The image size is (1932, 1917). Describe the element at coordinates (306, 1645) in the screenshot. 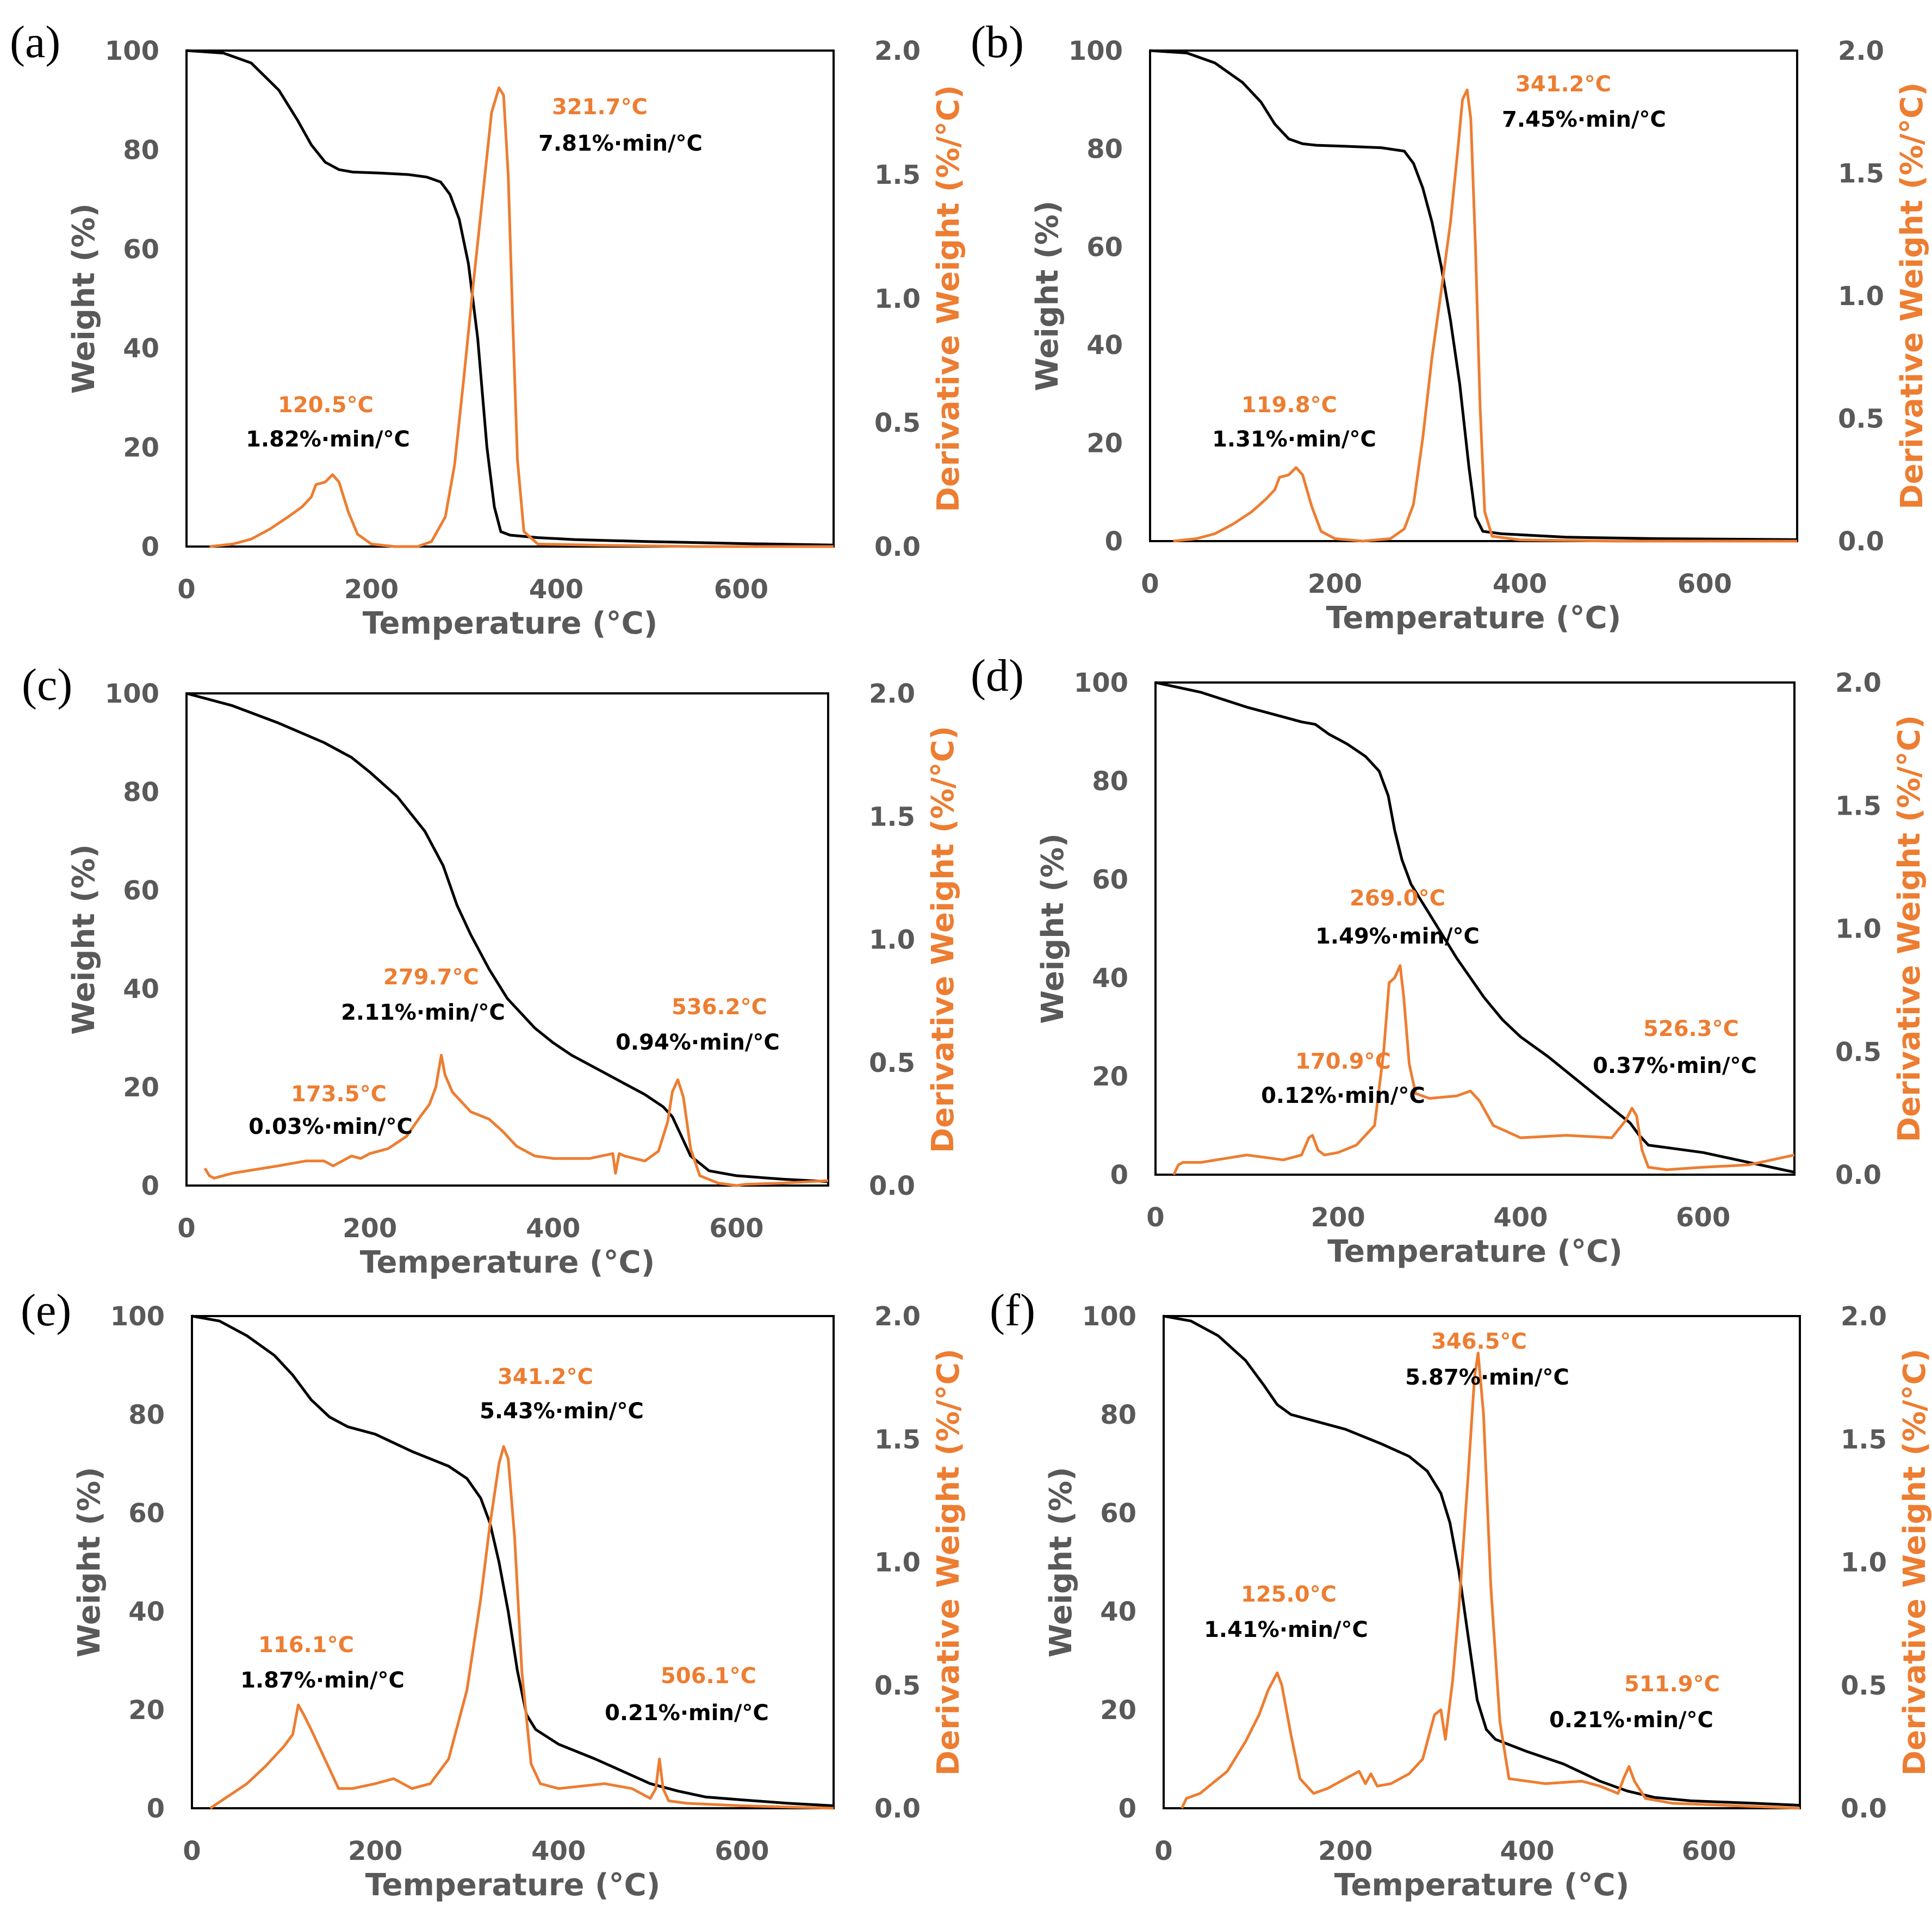

I see `peak-temperature-label: 116.1°C` at that location.